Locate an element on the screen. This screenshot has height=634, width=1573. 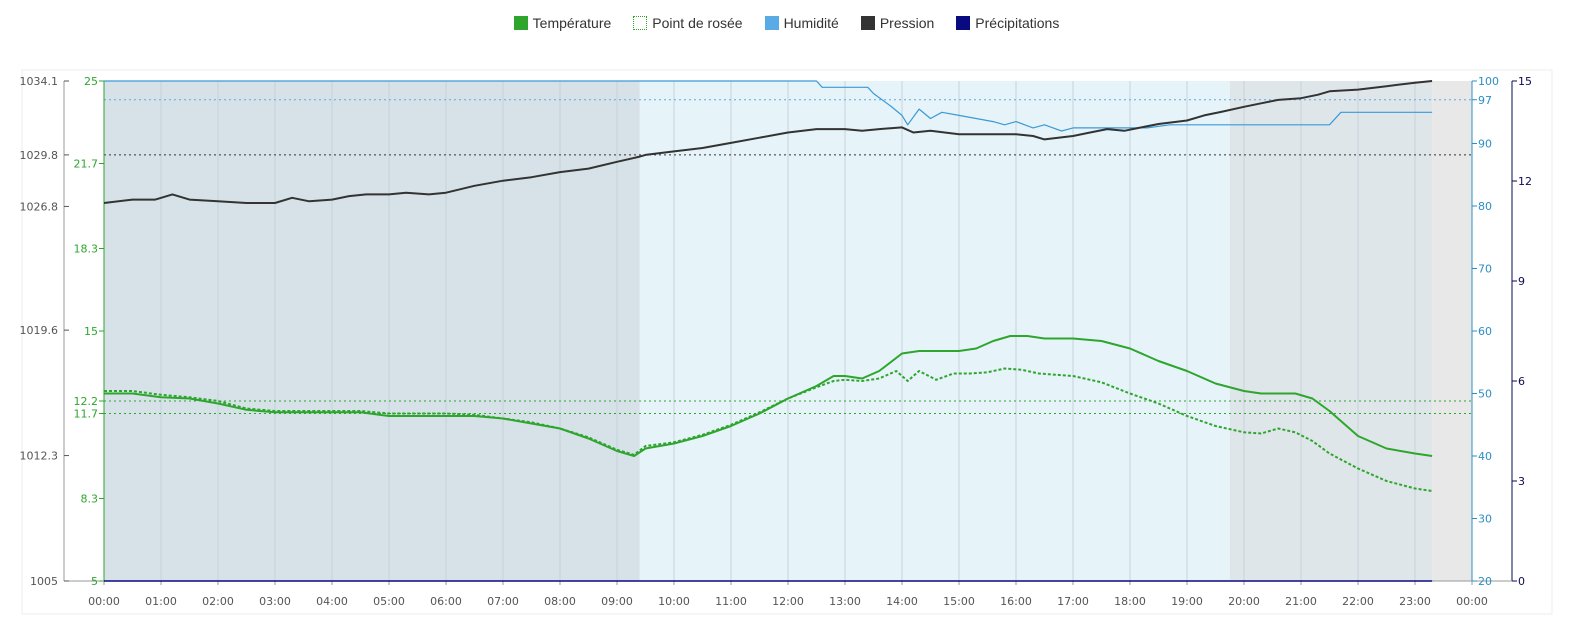
x-tick-label: 09:00 is located at coordinates (617, 601).